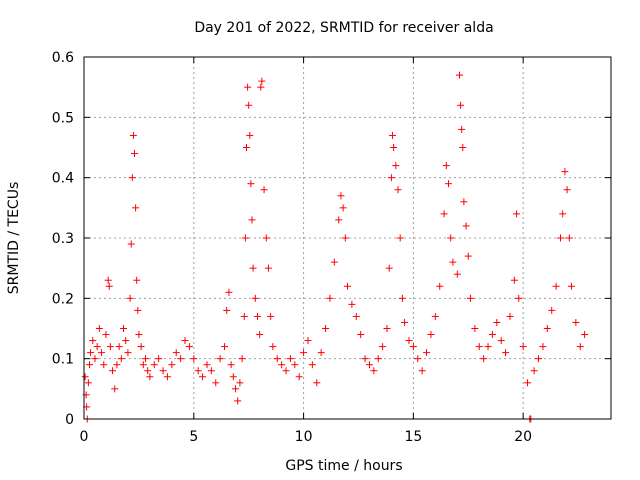  I want to click on y-tick-label: 0.5, so click(63, 118).